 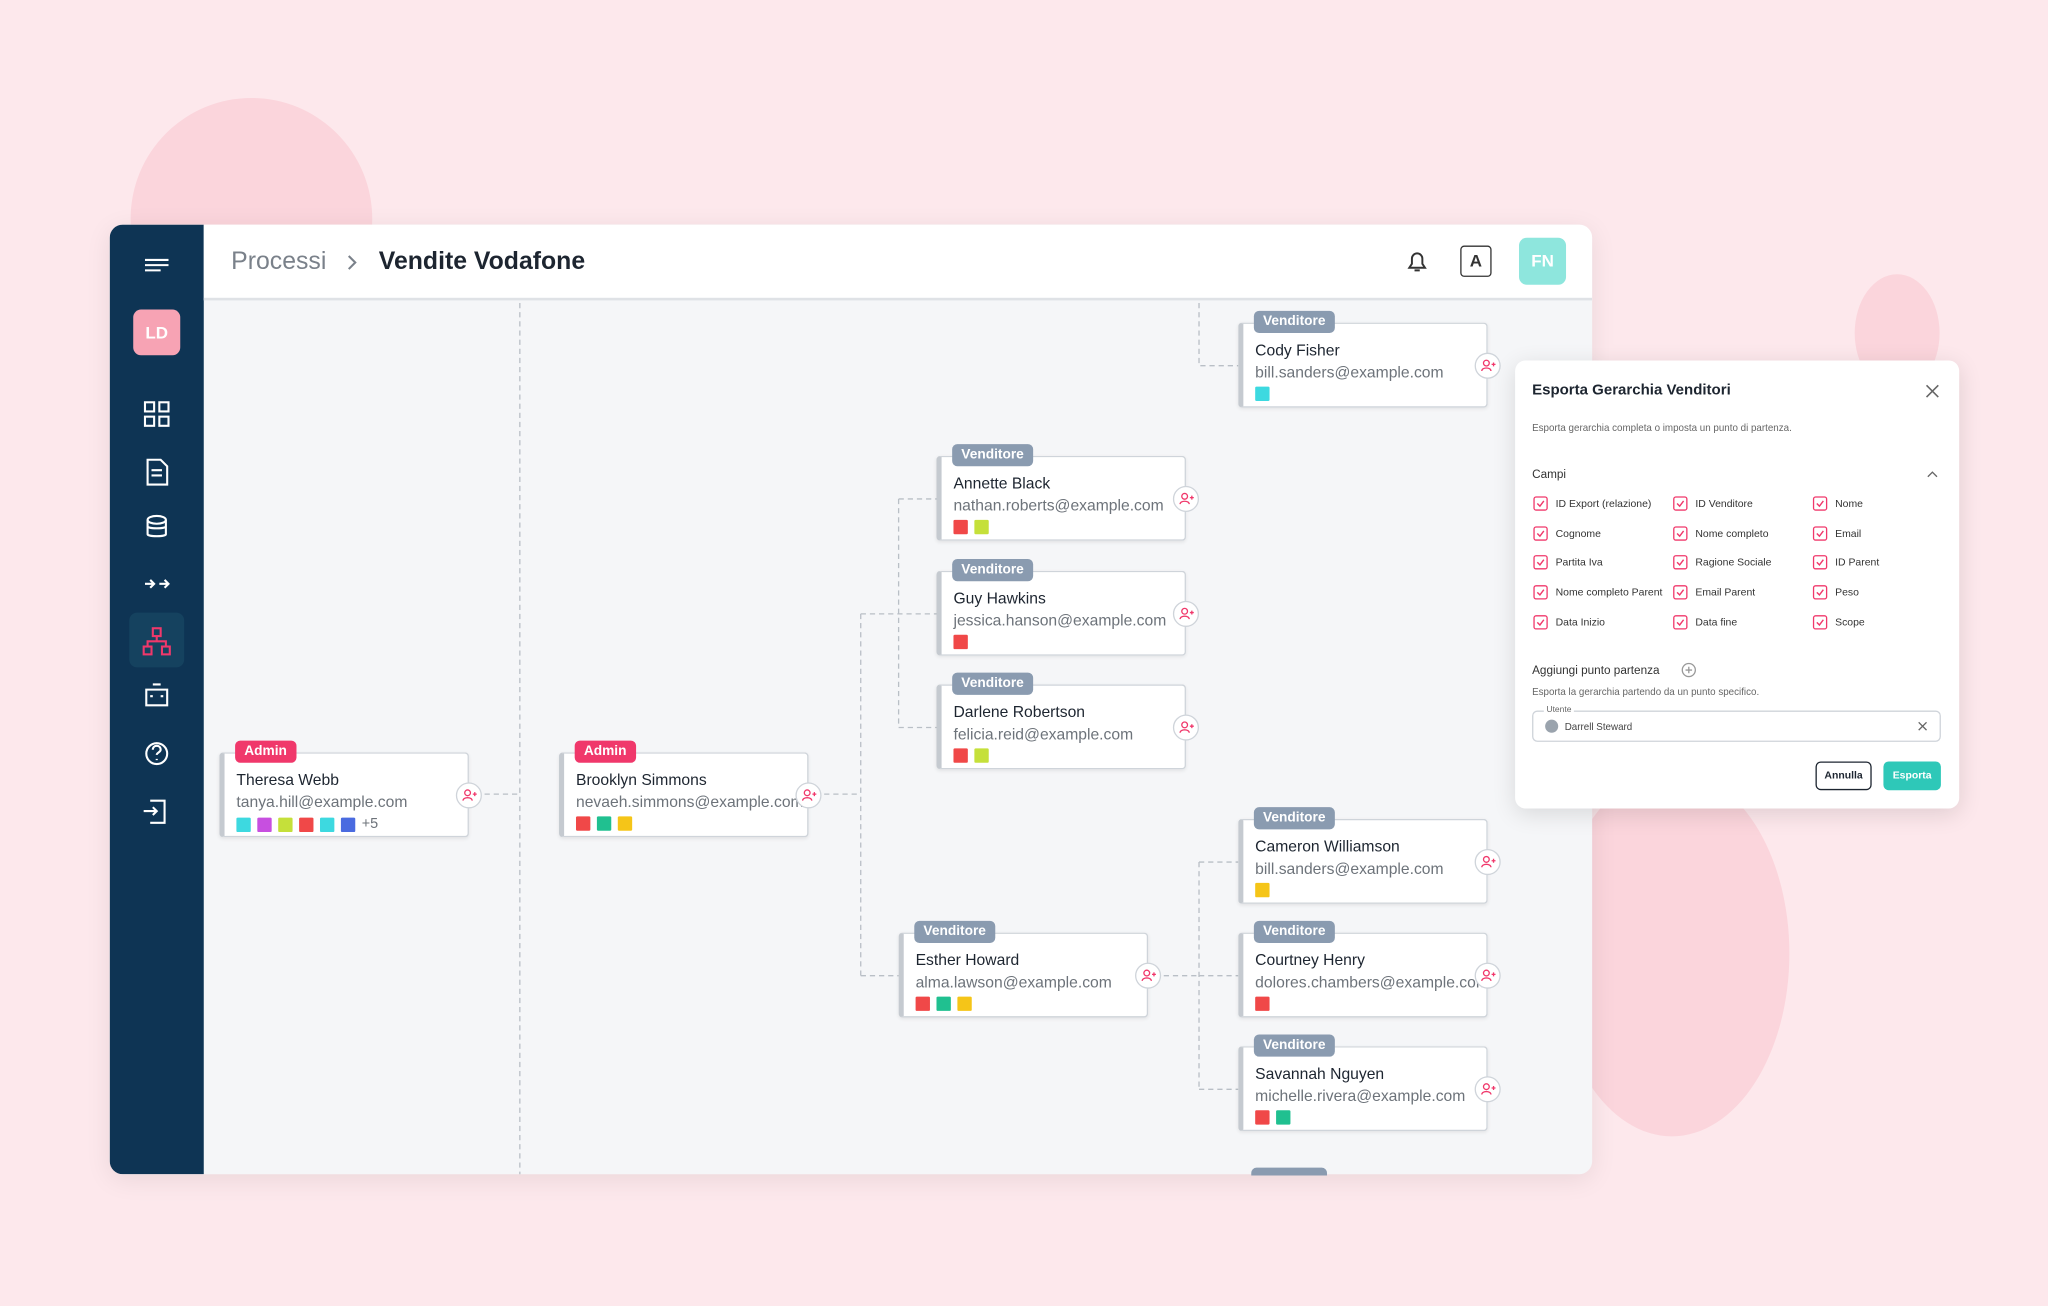 What do you see at coordinates (1743, 533) in the screenshot?
I see `field-option: Nome completo` at bounding box center [1743, 533].